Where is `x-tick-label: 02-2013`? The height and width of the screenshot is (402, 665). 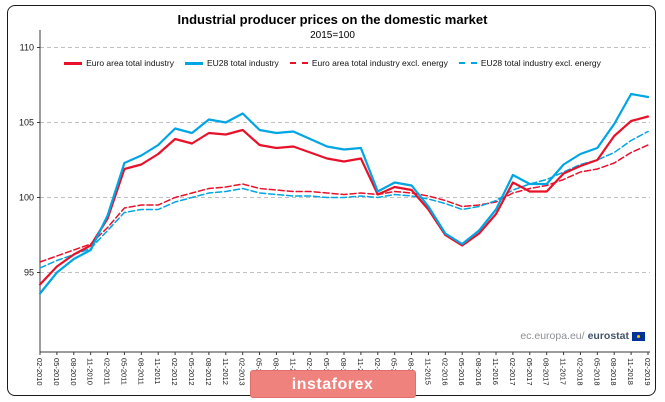 x-tick-label: 02-2013 is located at coordinates (242, 372).